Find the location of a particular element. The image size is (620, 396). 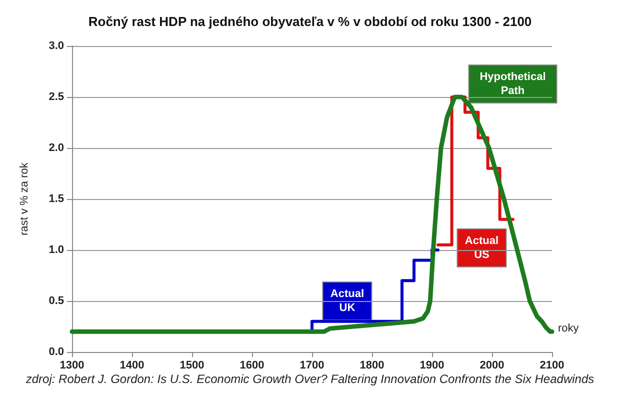

y-tick-label: 1.0 is located at coordinates (56, 250).